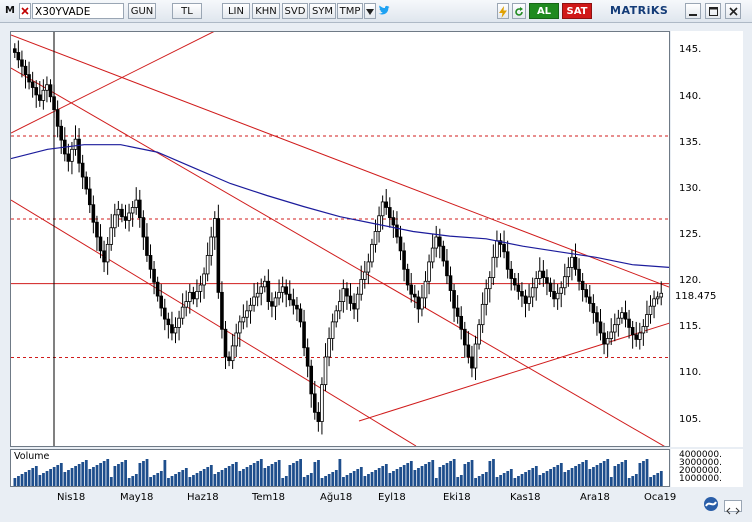 Image resolution: width=752 pixels, height=522 pixels. I want to click on matriks-corner-icon, so click(711, 504).